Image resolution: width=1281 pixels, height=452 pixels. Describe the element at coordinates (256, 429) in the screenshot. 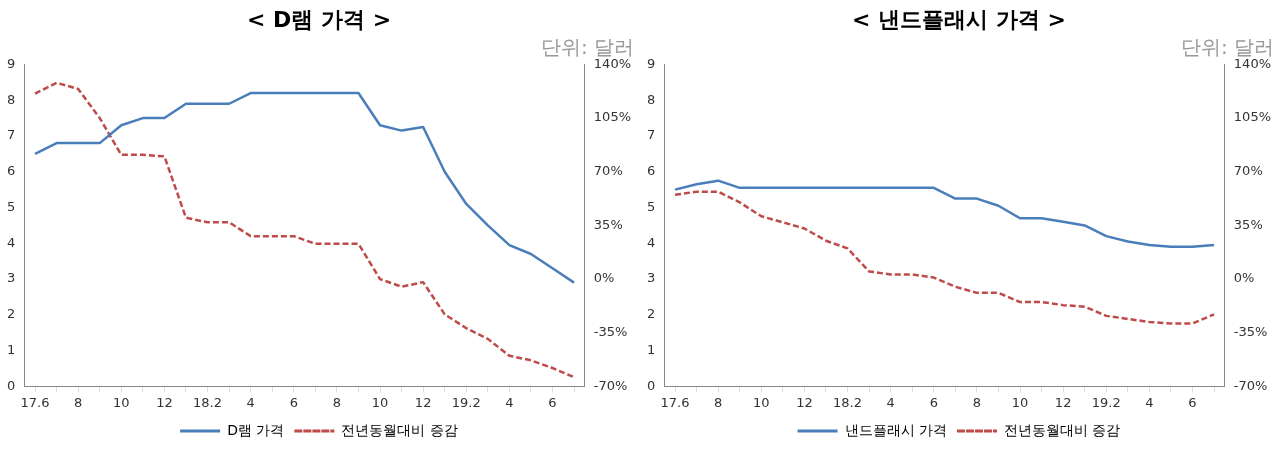

I see `legend-label: D램 가격` at that location.